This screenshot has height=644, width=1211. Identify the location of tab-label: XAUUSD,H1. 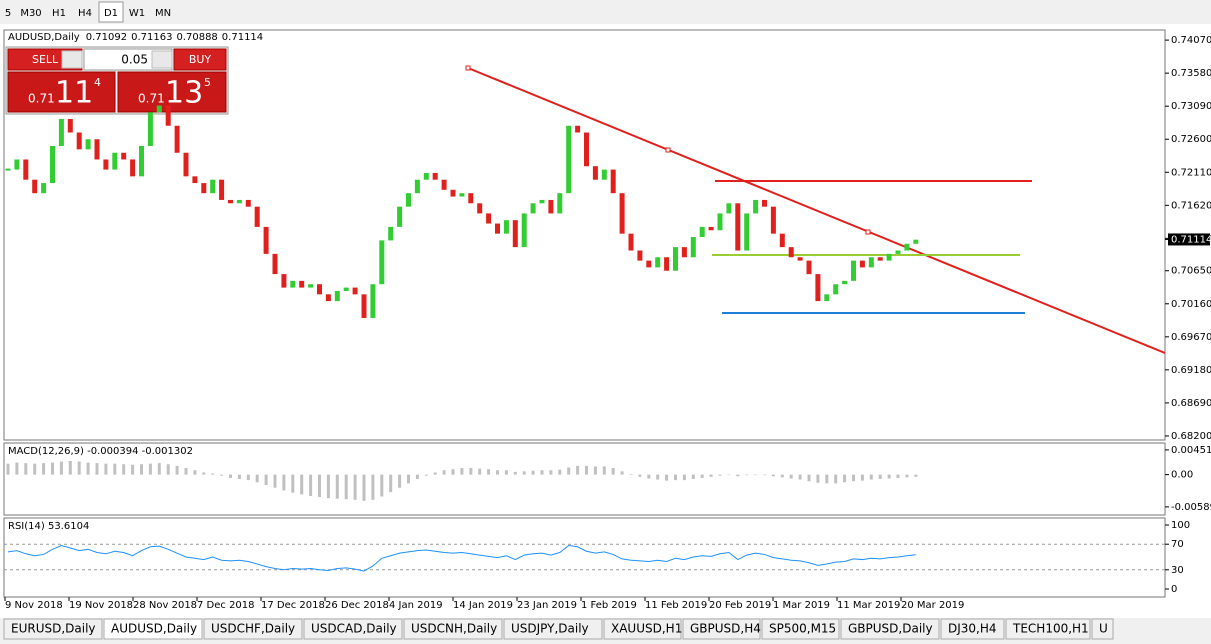
(646, 629).